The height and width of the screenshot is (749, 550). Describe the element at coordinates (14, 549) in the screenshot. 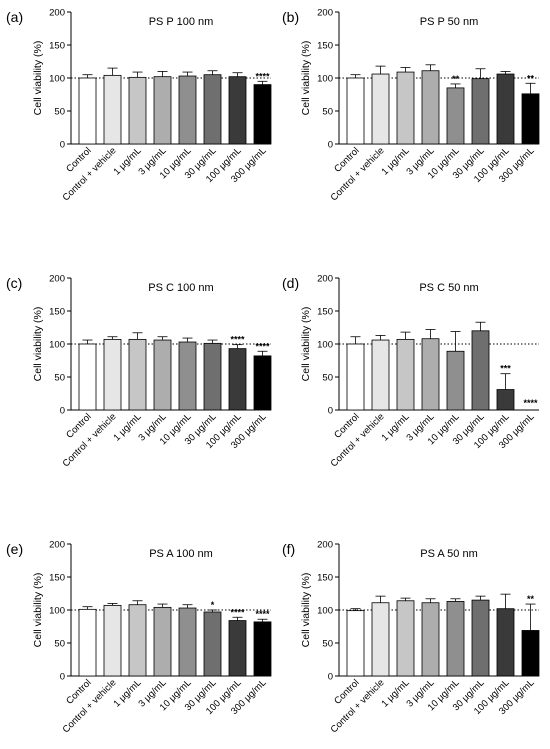

I see `panel-label: (e)` at that location.